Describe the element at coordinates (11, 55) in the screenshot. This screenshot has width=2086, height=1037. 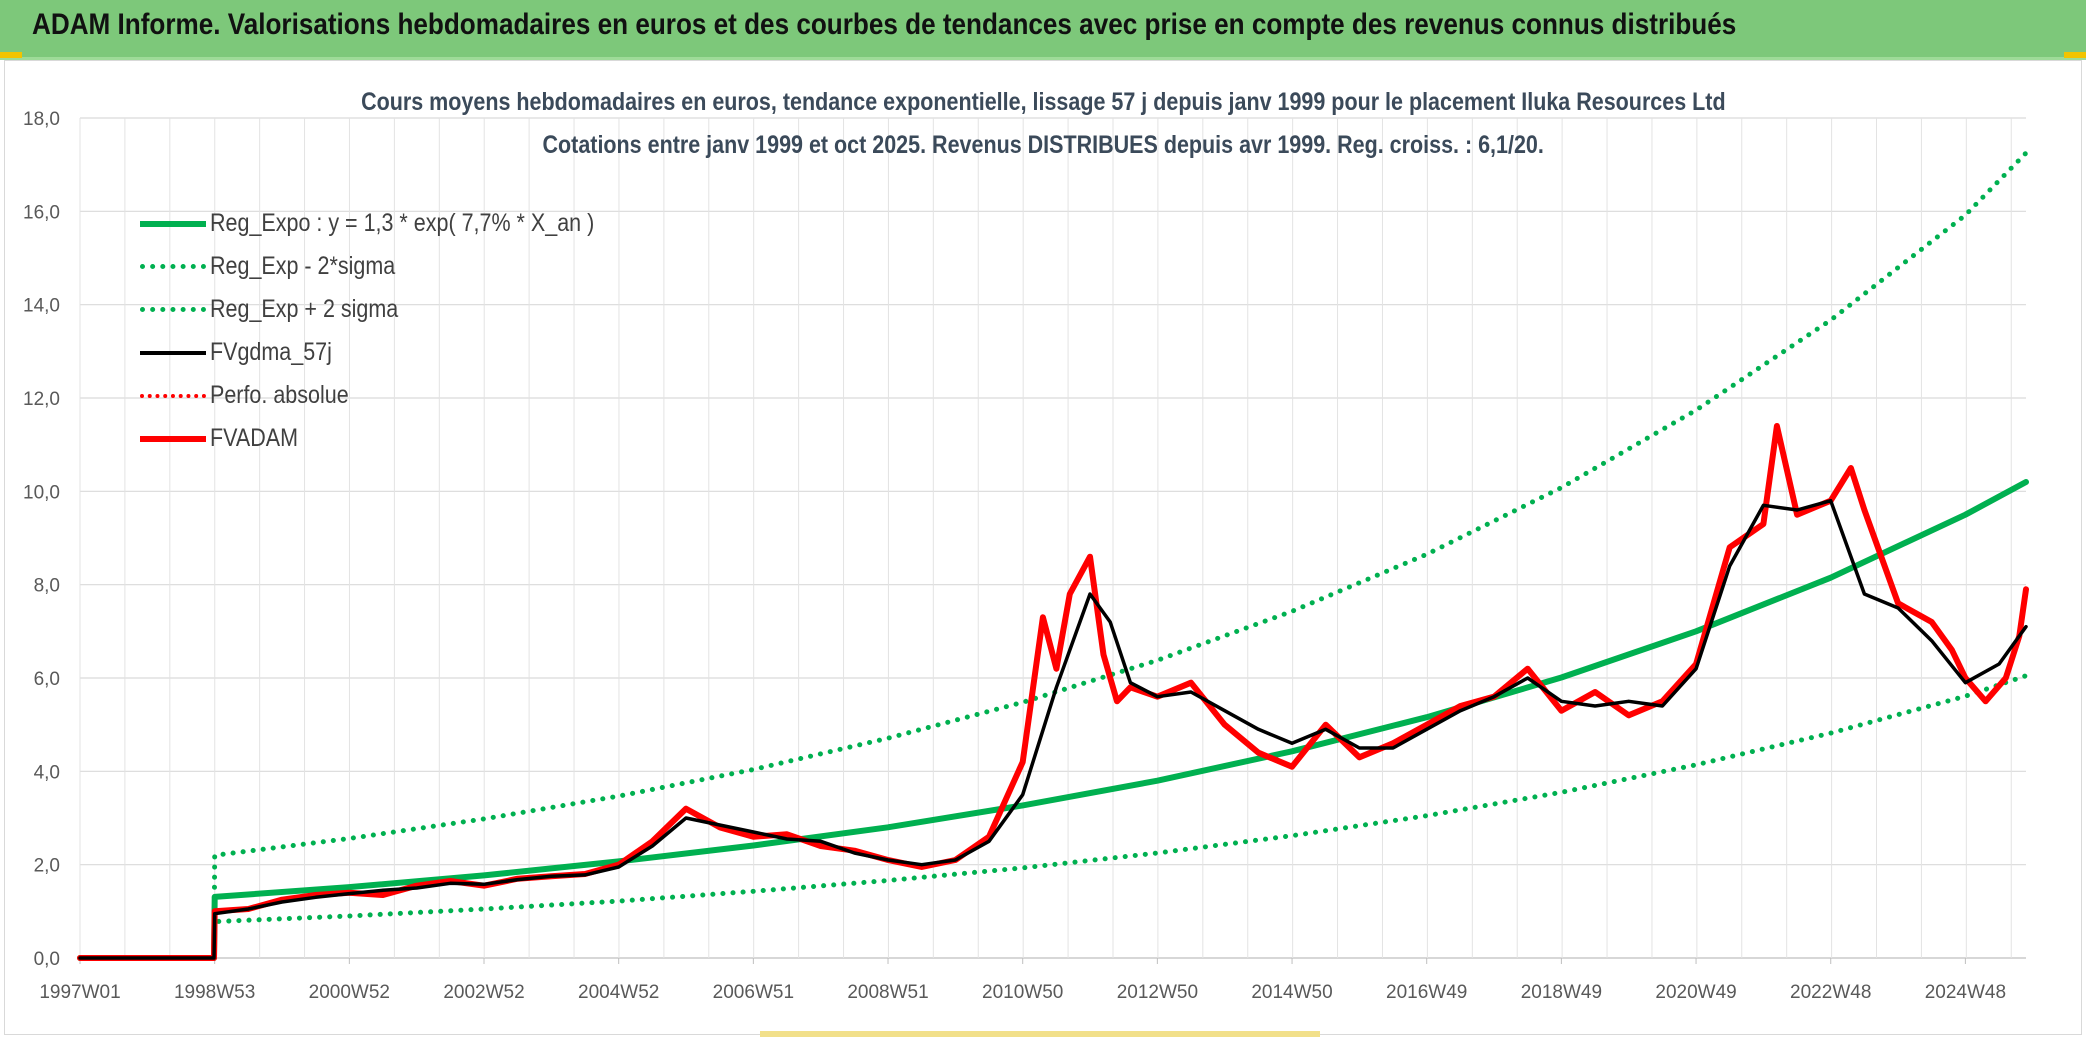
I see `corner-accent-left` at that location.